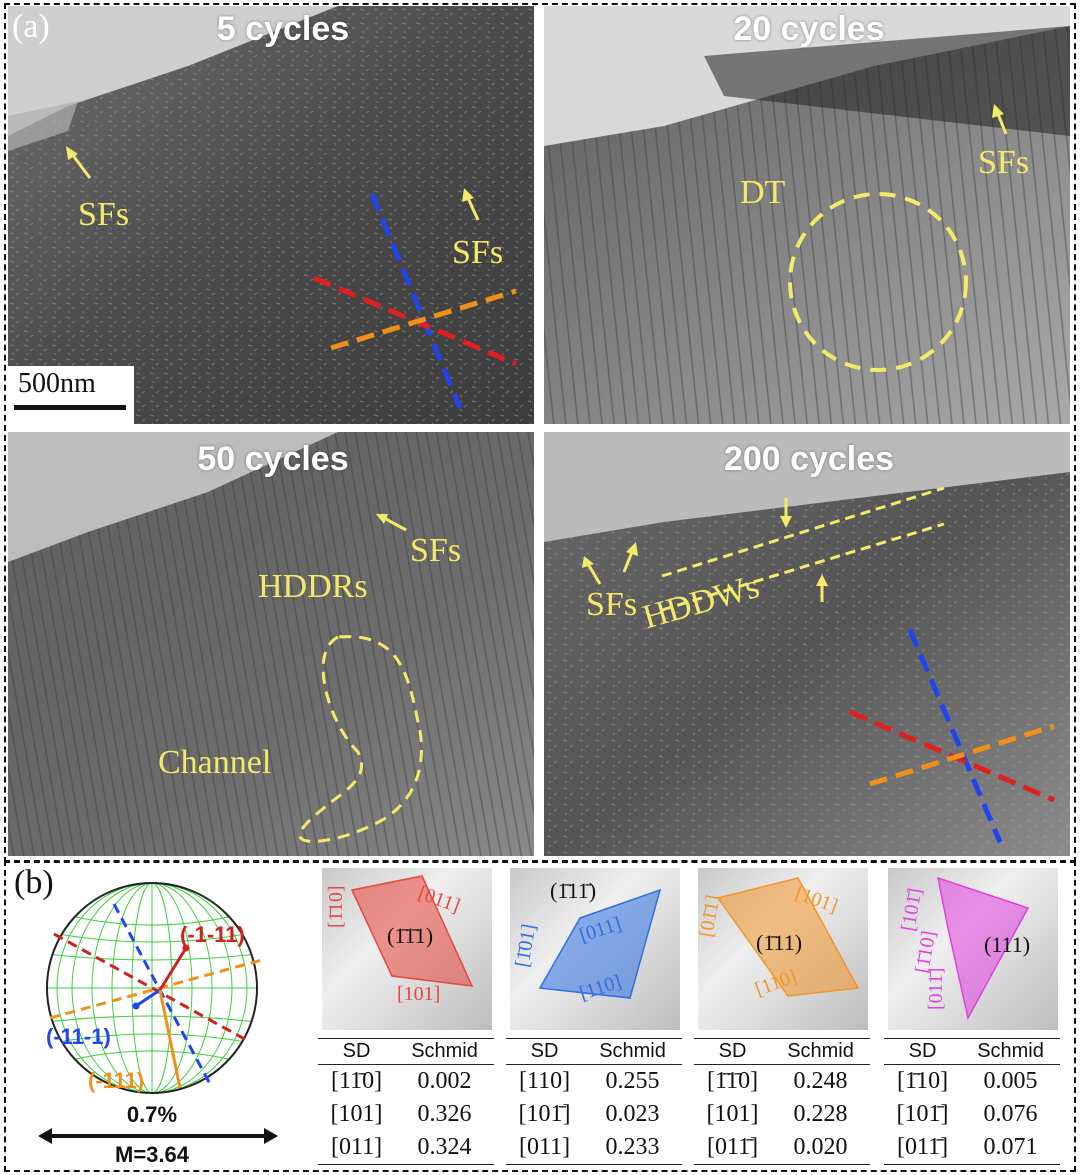 This screenshot has height=1175, width=1080. What do you see at coordinates (922, 1081) in the screenshot?
I see `table-cell: [1̄10]` at bounding box center [922, 1081].